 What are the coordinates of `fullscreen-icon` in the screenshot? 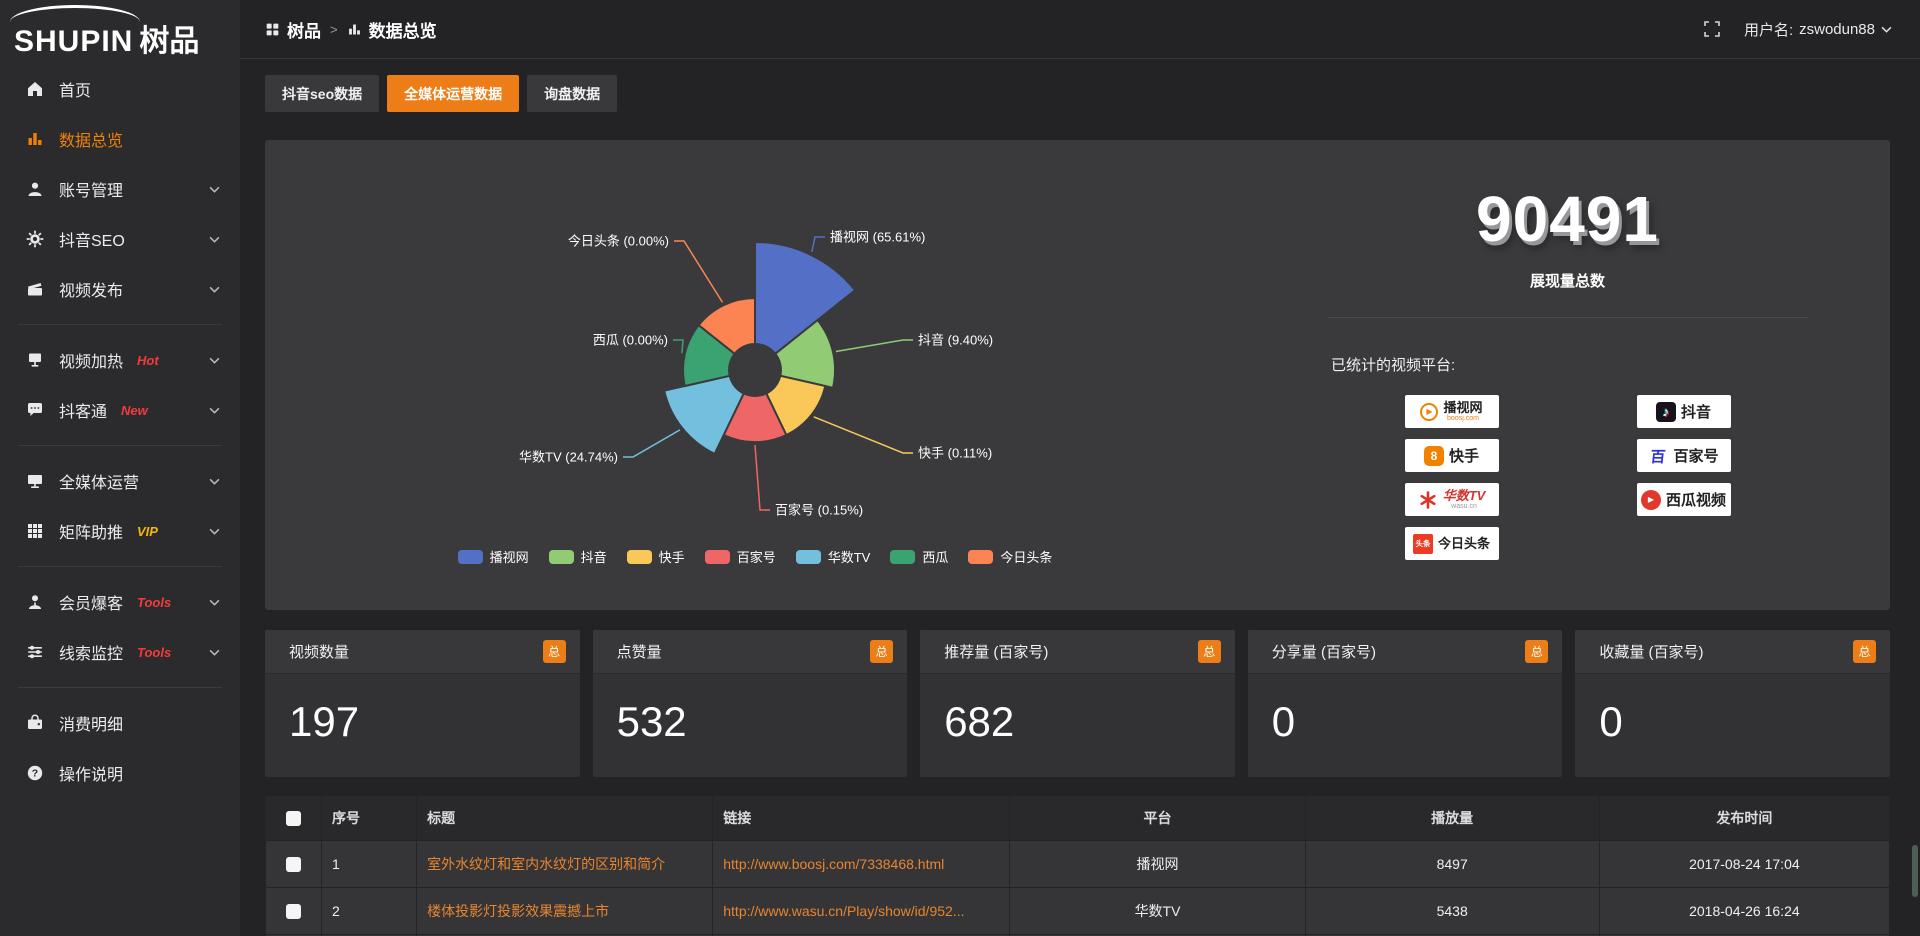 It's located at (1712, 29).